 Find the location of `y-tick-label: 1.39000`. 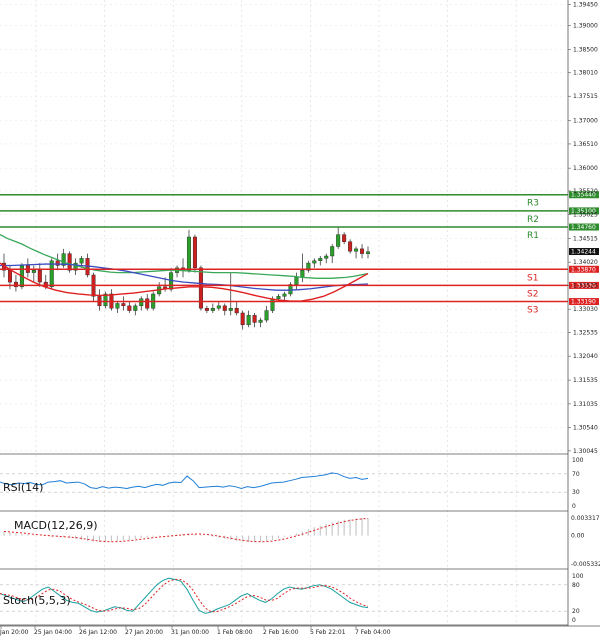

y-tick-label: 1.39000 is located at coordinates (585, 26).